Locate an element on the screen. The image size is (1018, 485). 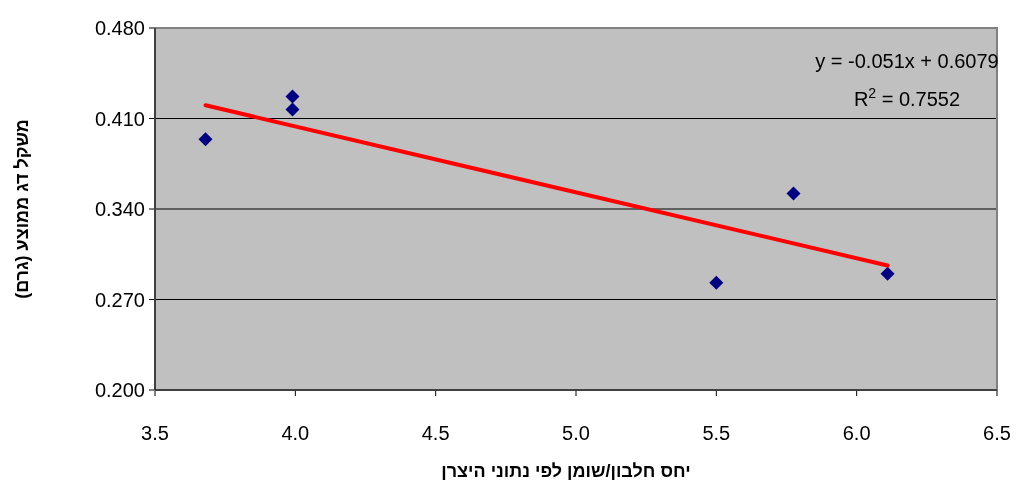
x-tick-label: 6.0 is located at coordinates (856, 433).